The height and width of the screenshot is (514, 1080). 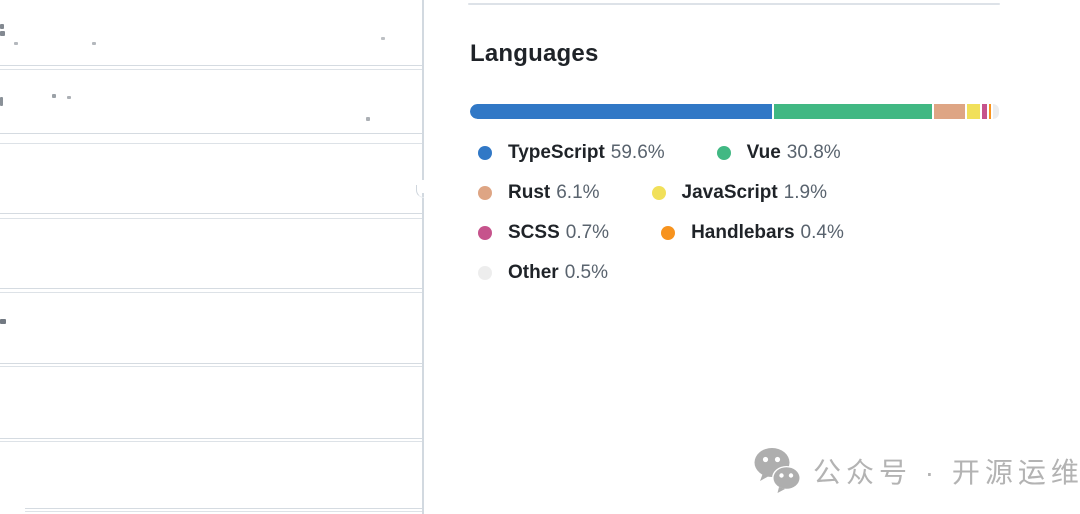 What do you see at coordinates (805, 192) in the screenshot?
I see `language-percent: 1.9%` at bounding box center [805, 192].